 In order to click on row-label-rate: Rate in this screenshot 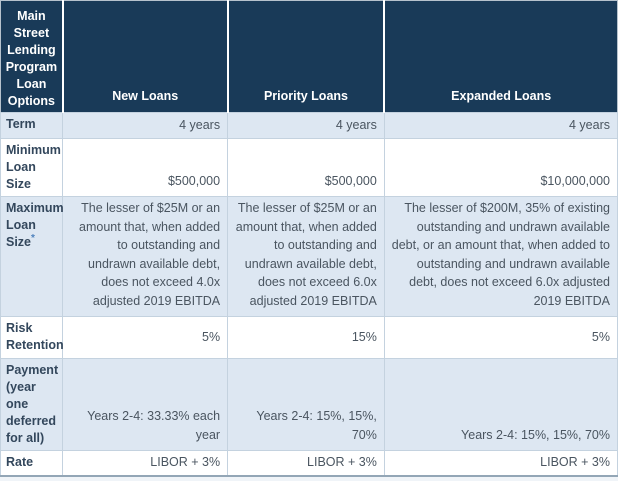, I will do `click(32, 463)`.